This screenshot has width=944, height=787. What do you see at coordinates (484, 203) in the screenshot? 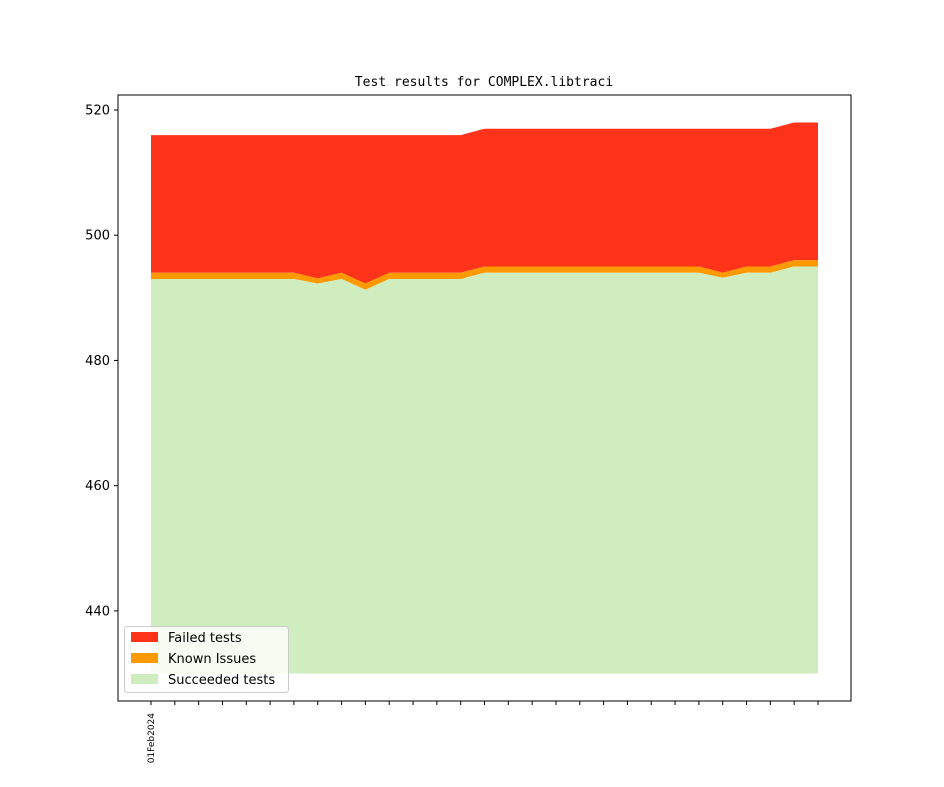
I see `area-failed-tests` at bounding box center [484, 203].